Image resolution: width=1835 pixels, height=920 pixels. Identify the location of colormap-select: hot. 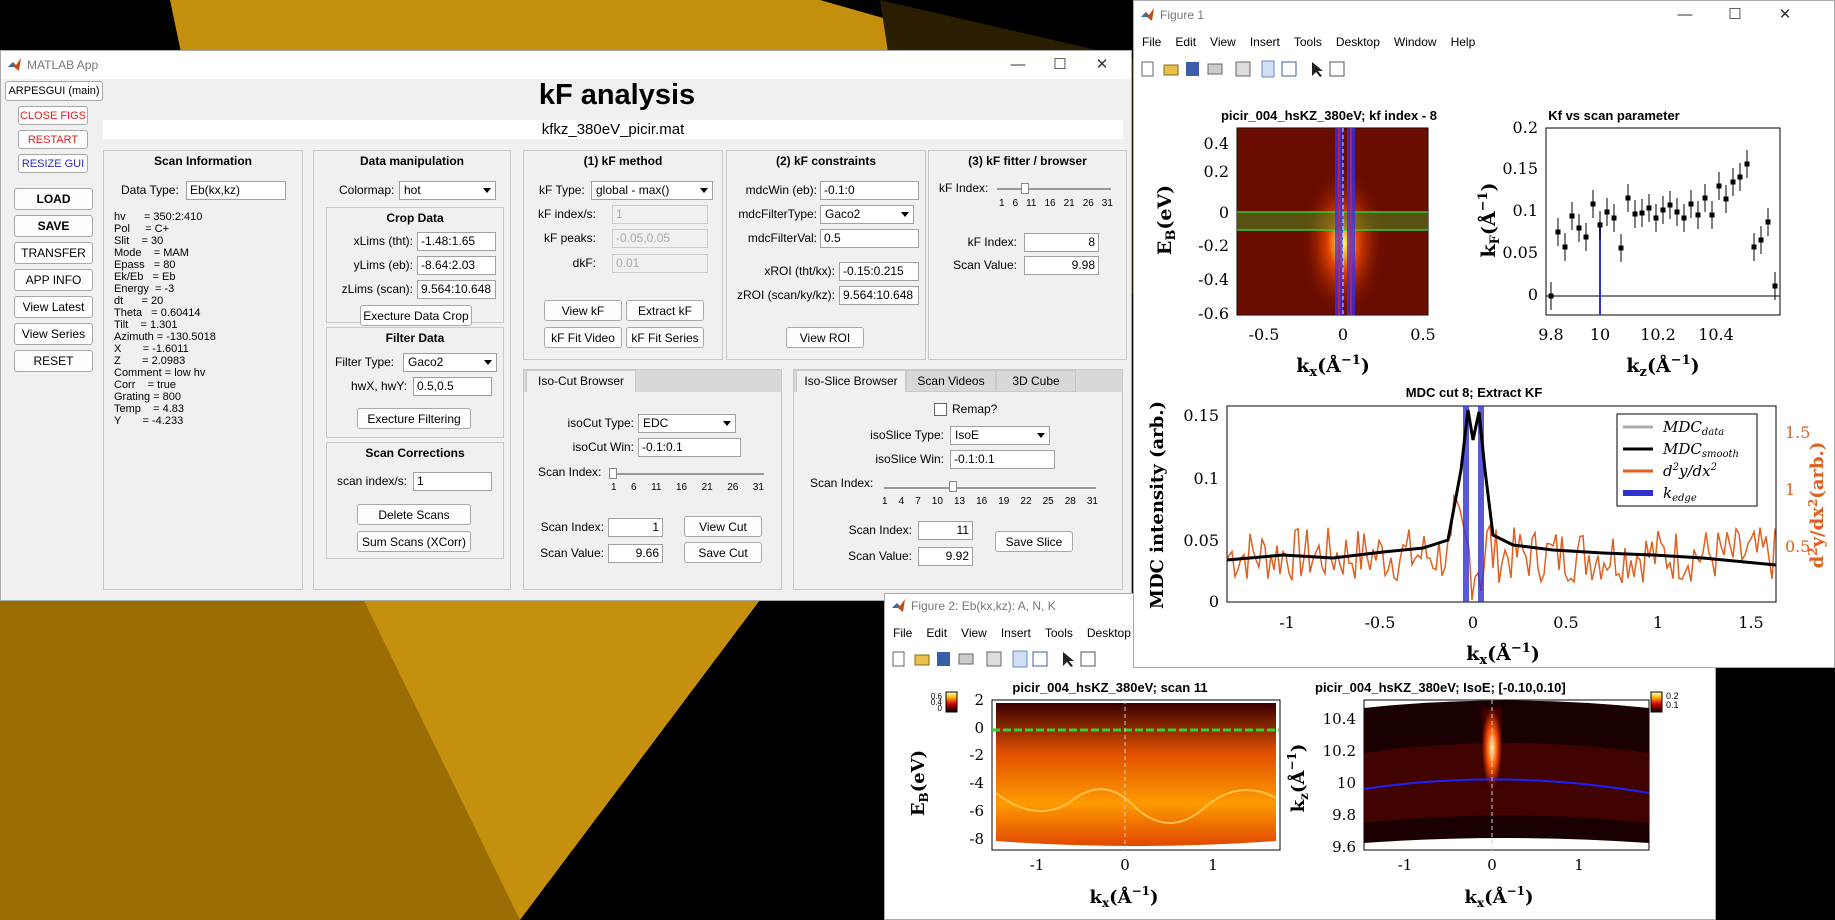
(447, 190).